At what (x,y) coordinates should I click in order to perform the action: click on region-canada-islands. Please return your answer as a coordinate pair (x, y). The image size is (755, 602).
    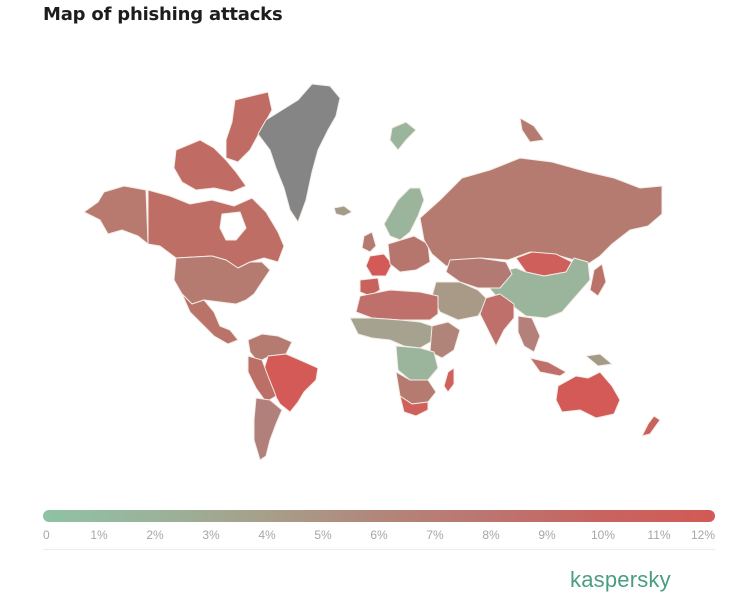
    Looking at the image, I should click on (210, 166).